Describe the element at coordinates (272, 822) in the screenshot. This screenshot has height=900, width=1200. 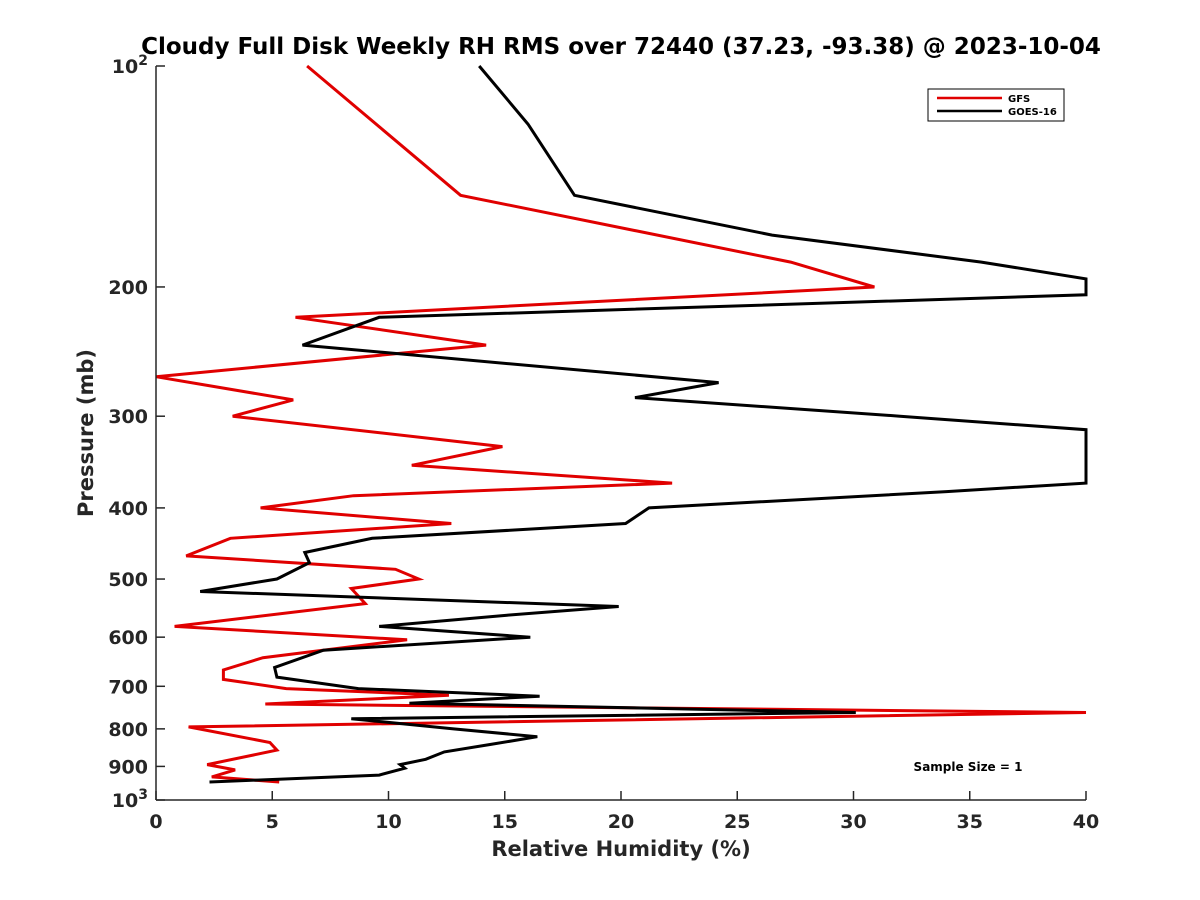
I see `x-tick-label: 5` at that location.